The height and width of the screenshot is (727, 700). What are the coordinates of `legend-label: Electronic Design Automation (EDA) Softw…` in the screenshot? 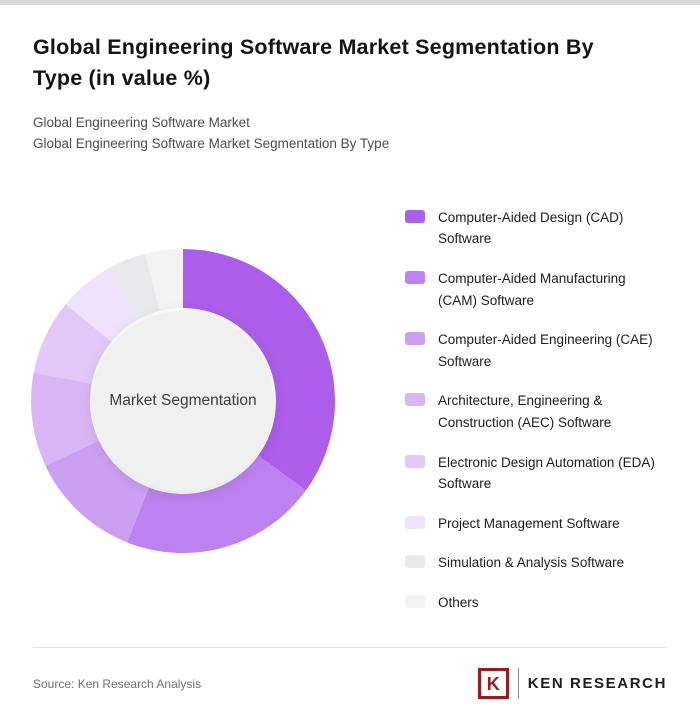 It's located at (546, 473).